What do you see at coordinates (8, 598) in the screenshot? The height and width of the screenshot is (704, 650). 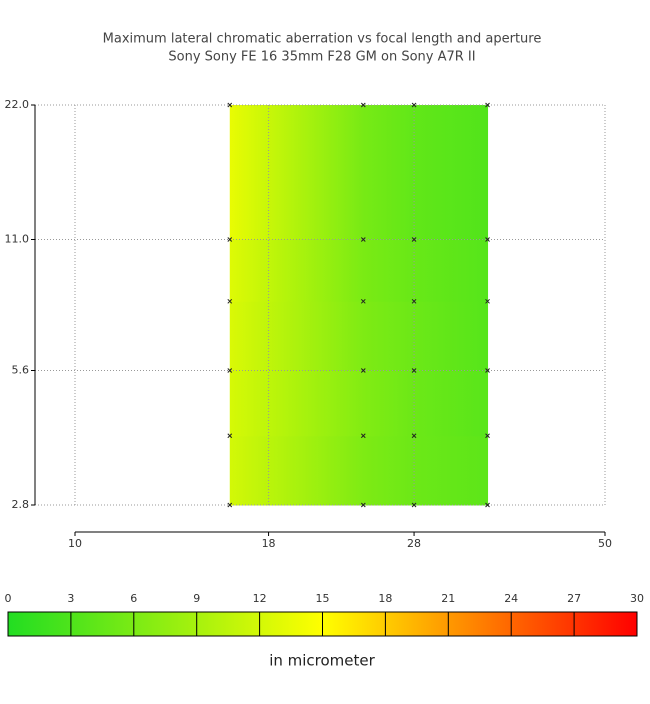 I see `colorbar-tick-label: 0` at bounding box center [8, 598].